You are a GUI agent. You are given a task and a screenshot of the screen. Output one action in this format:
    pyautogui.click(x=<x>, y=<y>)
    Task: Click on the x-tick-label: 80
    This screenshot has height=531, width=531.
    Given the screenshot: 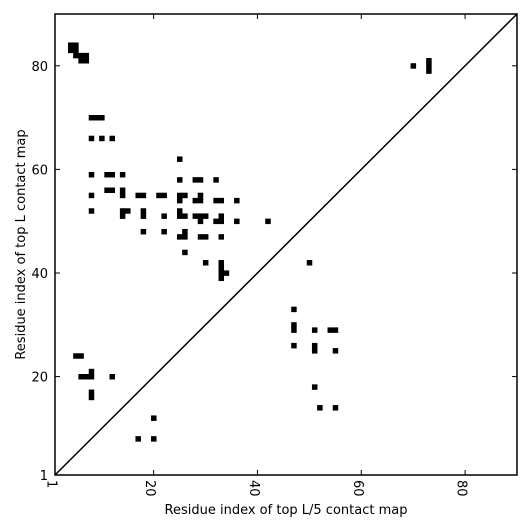 What is the action you would take?
    pyautogui.click(x=461, y=488)
    